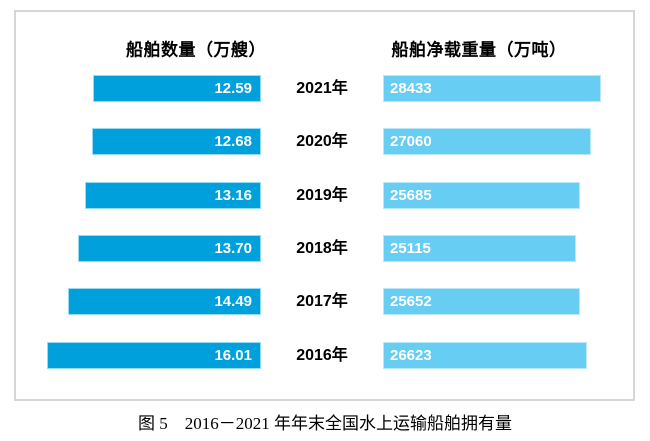  I want to click on ships-bar-value: 12.59, so click(233, 88).